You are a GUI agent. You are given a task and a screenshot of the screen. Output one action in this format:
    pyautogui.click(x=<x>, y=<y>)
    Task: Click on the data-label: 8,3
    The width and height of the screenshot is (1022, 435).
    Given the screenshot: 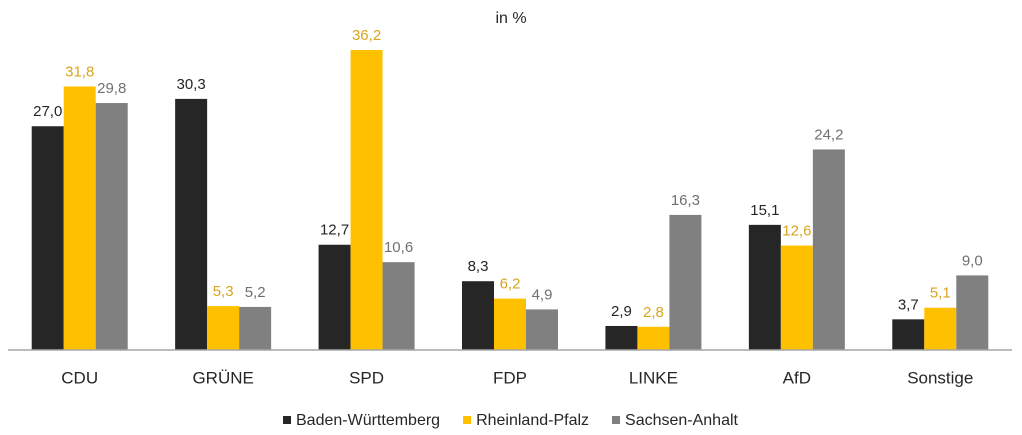 What is the action you would take?
    pyautogui.click(x=478, y=266)
    